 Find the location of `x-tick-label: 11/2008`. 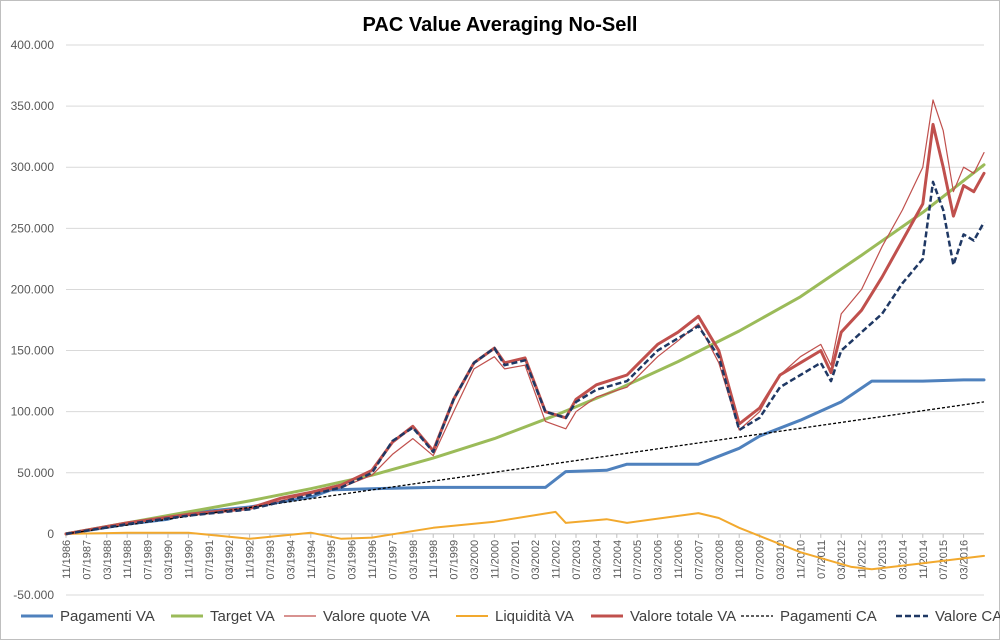

x-tick-label: 11/2008 is located at coordinates (740, 559).